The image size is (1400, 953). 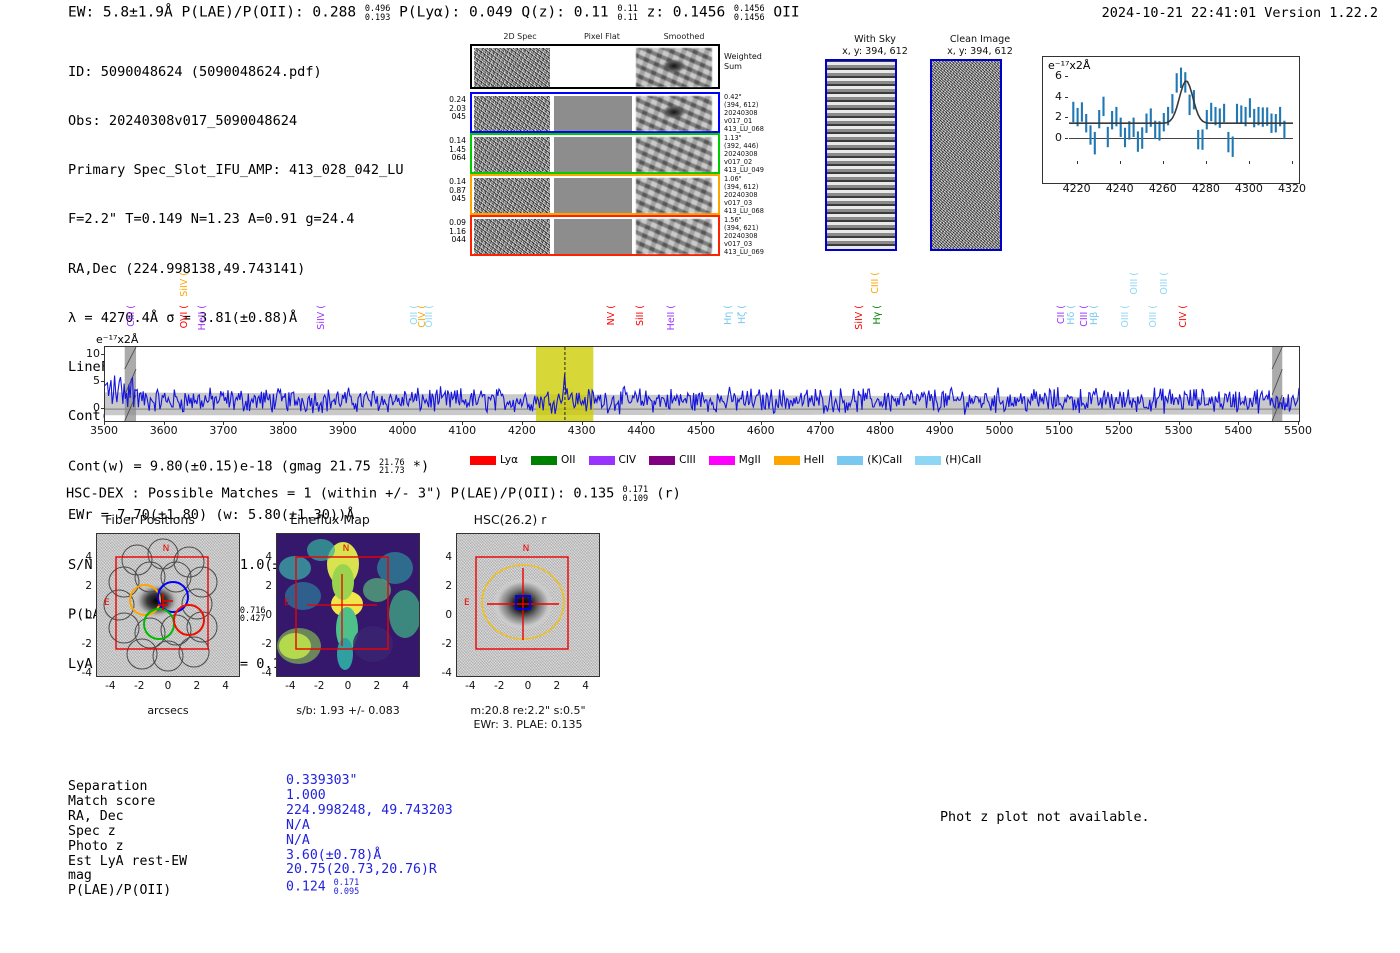 I want to click on spectrum-ytick: 10, so click(x=93, y=354).